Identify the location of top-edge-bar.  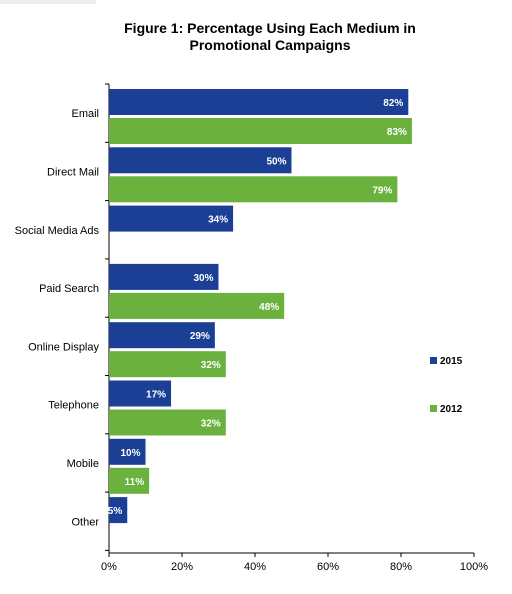
(48, 2).